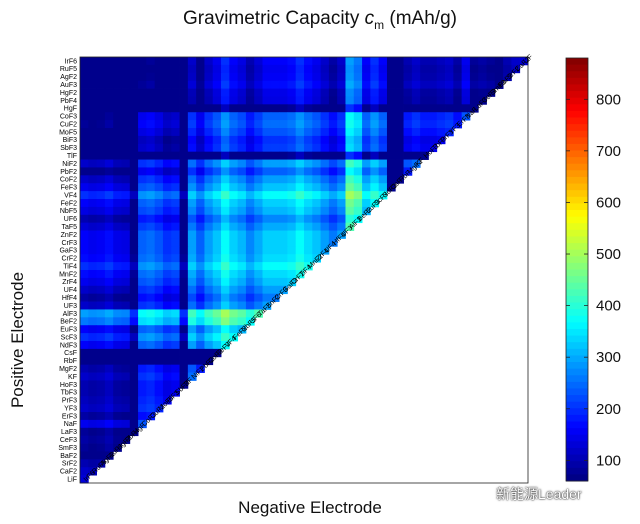 The height and width of the screenshot is (524, 640). What do you see at coordinates (68, 330) in the screenshot?
I see `row-label: EuF3` at bounding box center [68, 330].